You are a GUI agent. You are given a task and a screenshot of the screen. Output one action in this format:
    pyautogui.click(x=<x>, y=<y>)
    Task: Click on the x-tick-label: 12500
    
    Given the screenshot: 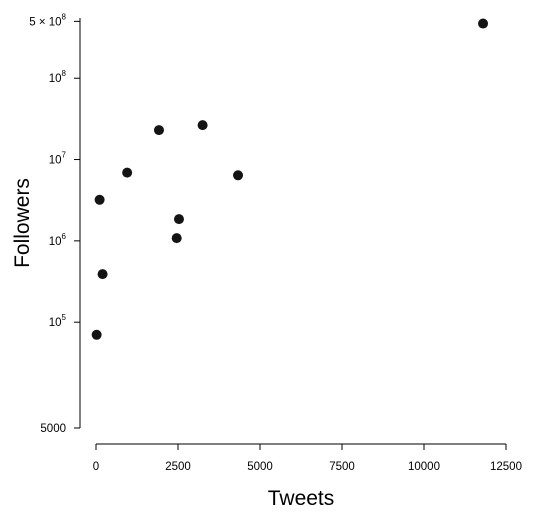 What is the action you would take?
    pyautogui.click(x=506, y=467)
    